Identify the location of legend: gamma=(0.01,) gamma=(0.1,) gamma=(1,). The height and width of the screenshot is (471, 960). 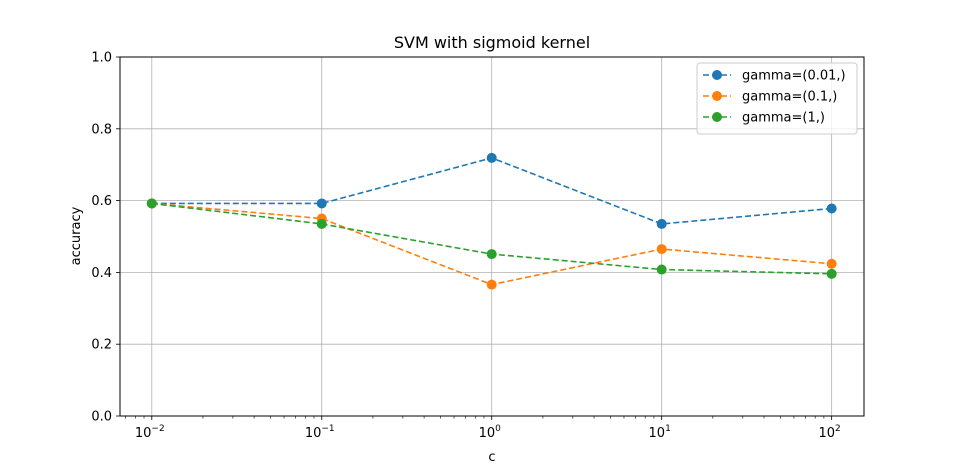
(777, 98).